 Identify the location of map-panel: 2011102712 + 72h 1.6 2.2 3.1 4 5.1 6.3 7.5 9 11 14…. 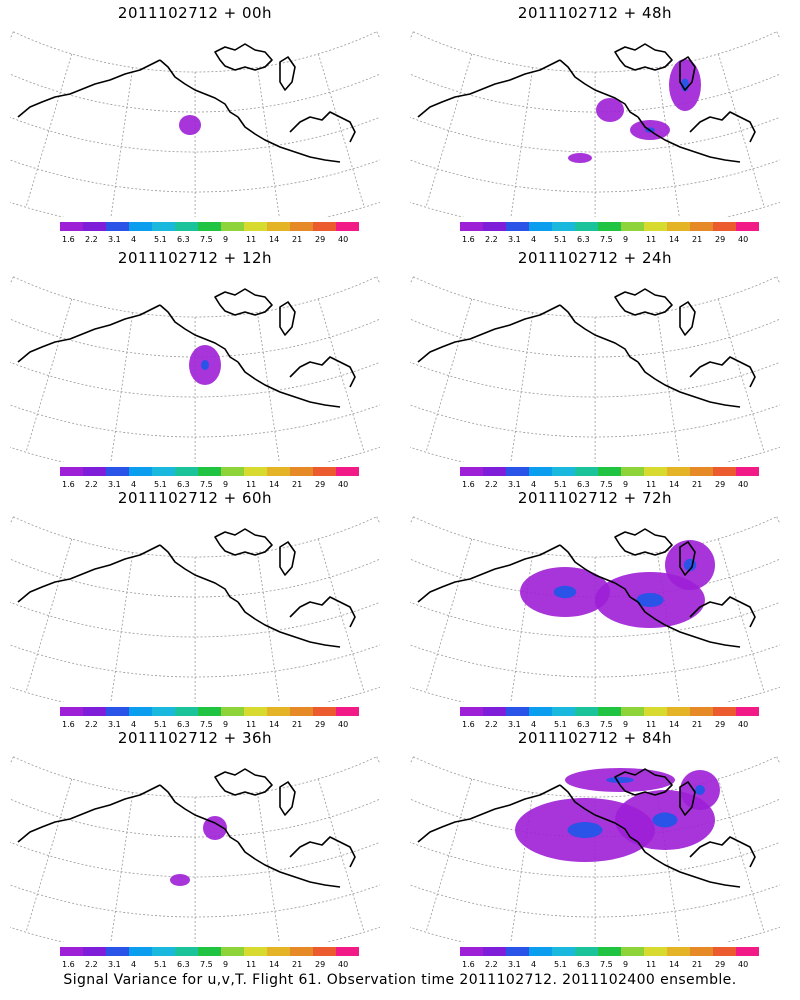
(595, 607).